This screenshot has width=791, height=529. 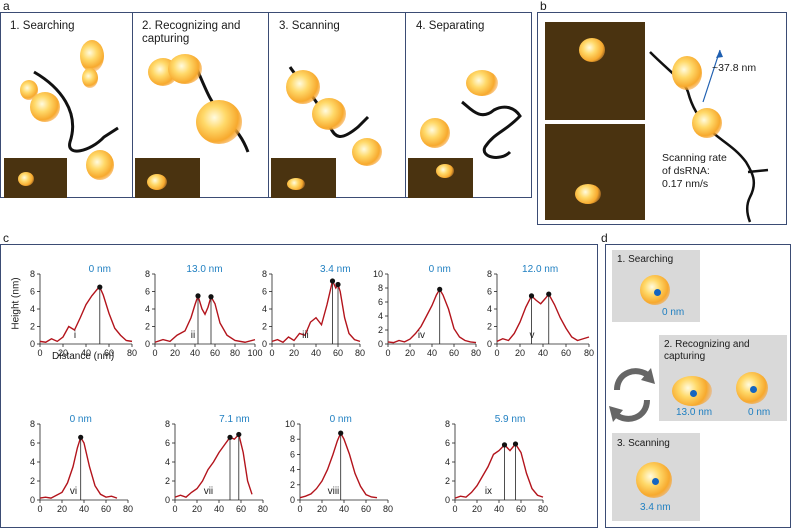 I want to click on d-step-title-2: 2. Recognizing and capturing, so click(x=707, y=350).